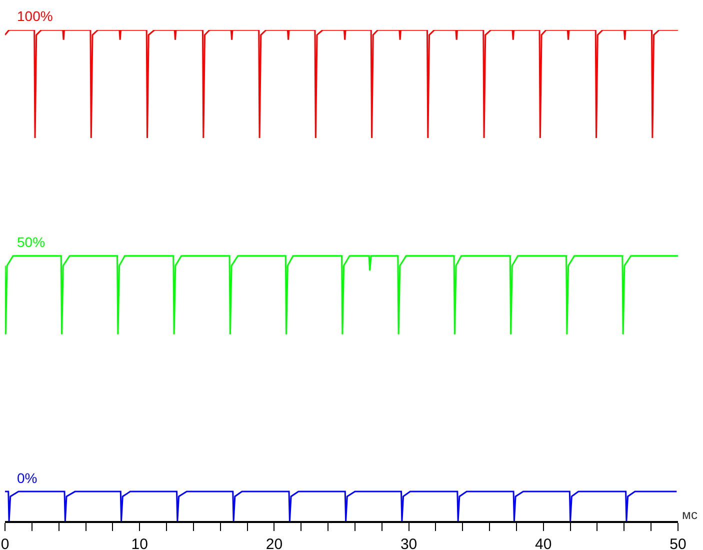  I want to click on series-label: 0%, so click(27, 478).